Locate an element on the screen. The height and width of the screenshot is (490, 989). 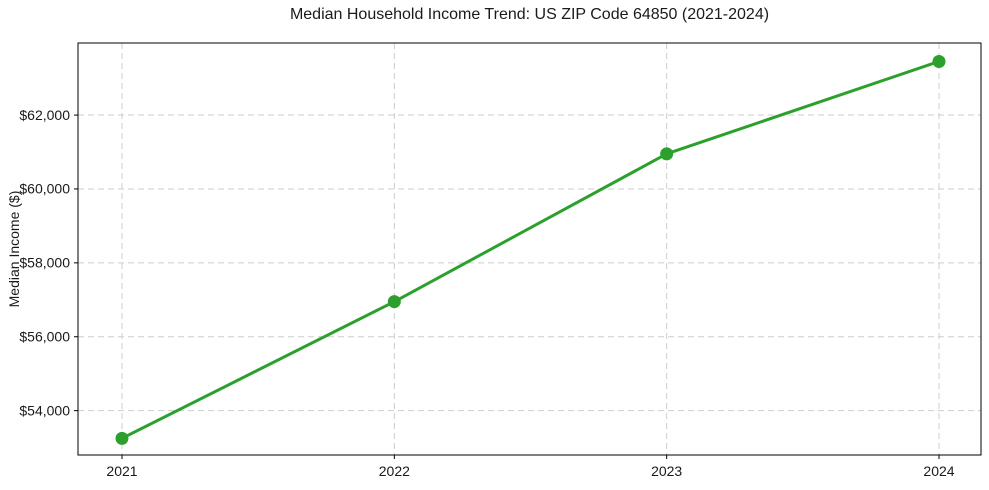
y-tick-label: $58,000 is located at coordinates (44, 263).